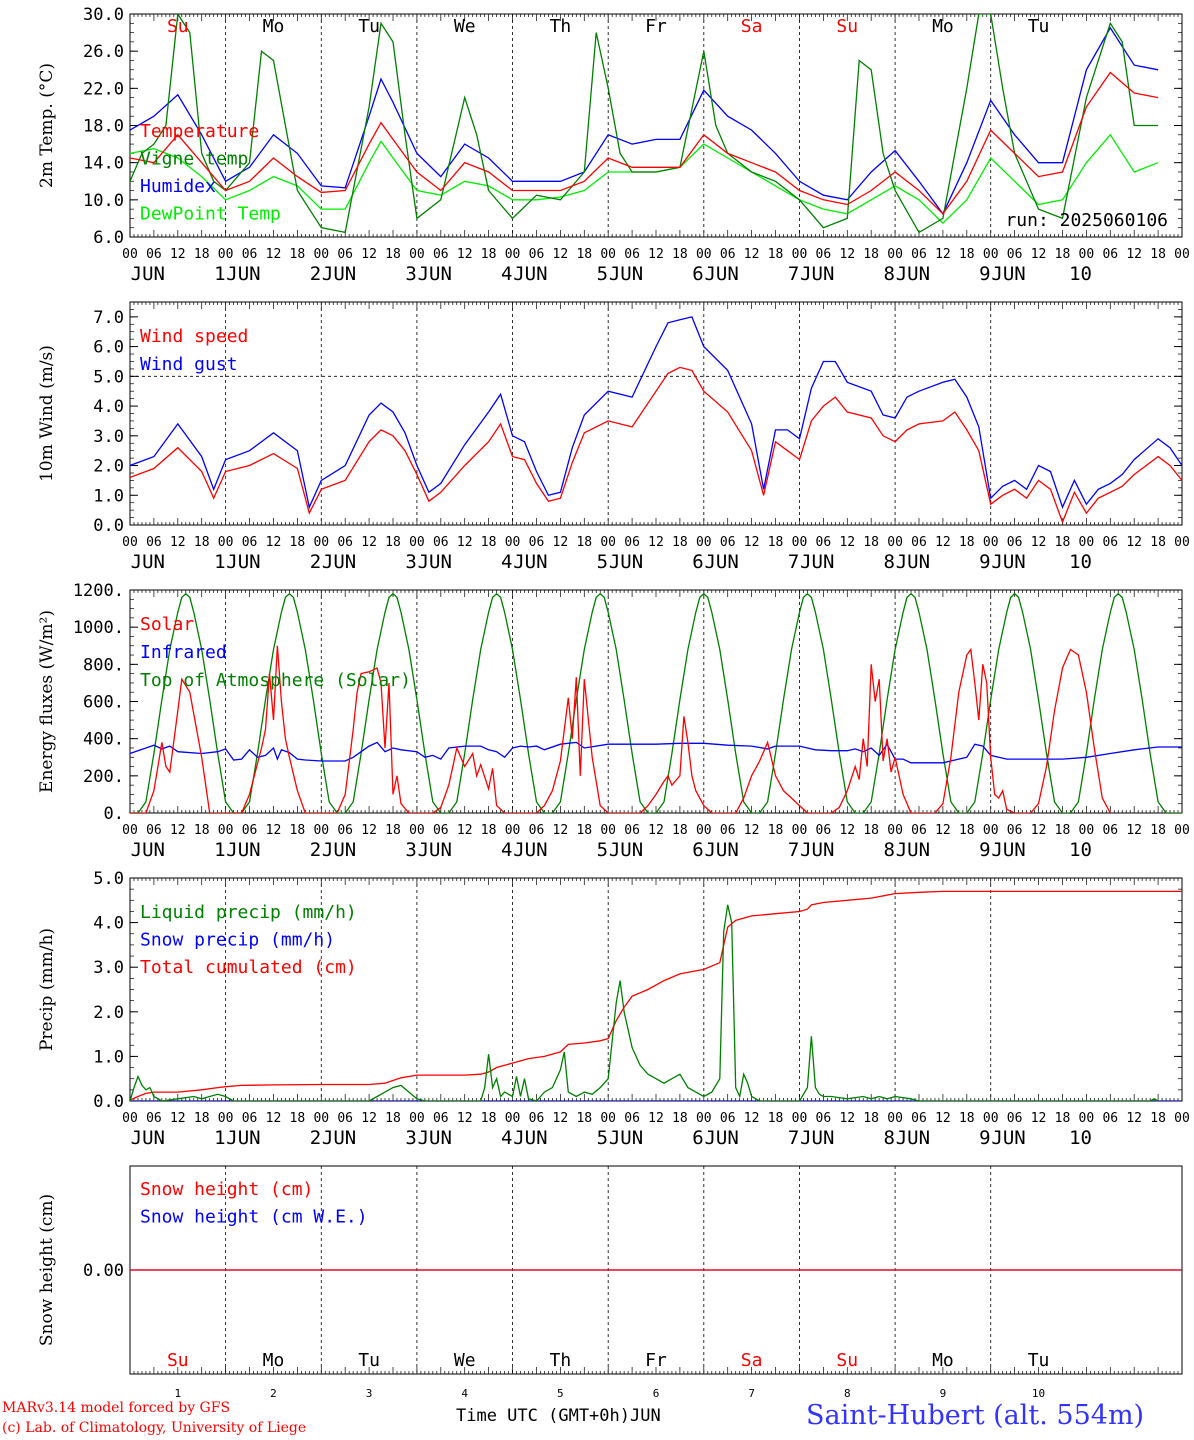 Image resolution: width=1194 pixels, height=1440 pixels. Describe the element at coordinates (178, 186) in the screenshot. I see `legend-entry: Humidex` at that location.